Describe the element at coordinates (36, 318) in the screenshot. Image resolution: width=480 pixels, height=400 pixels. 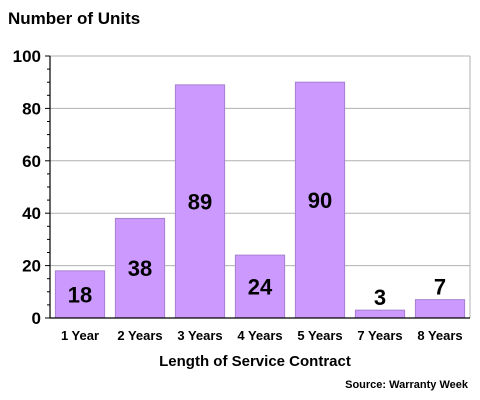
I see `y-tick-label: 0` at that location.